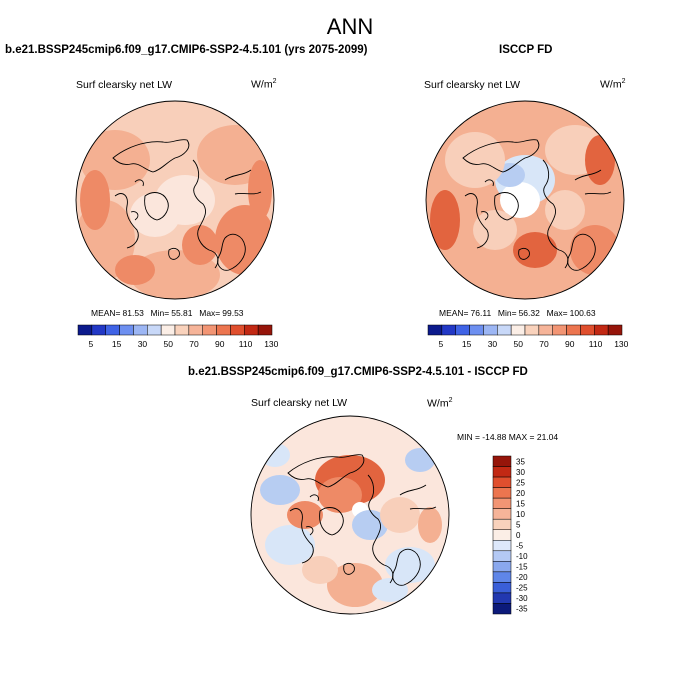 The width and height of the screenshot is (700, 700). What do you see at coordinates (520, 482) in the screenshot?
I see `diff-colorbar-label: 25` at bounding box center [520, 482].